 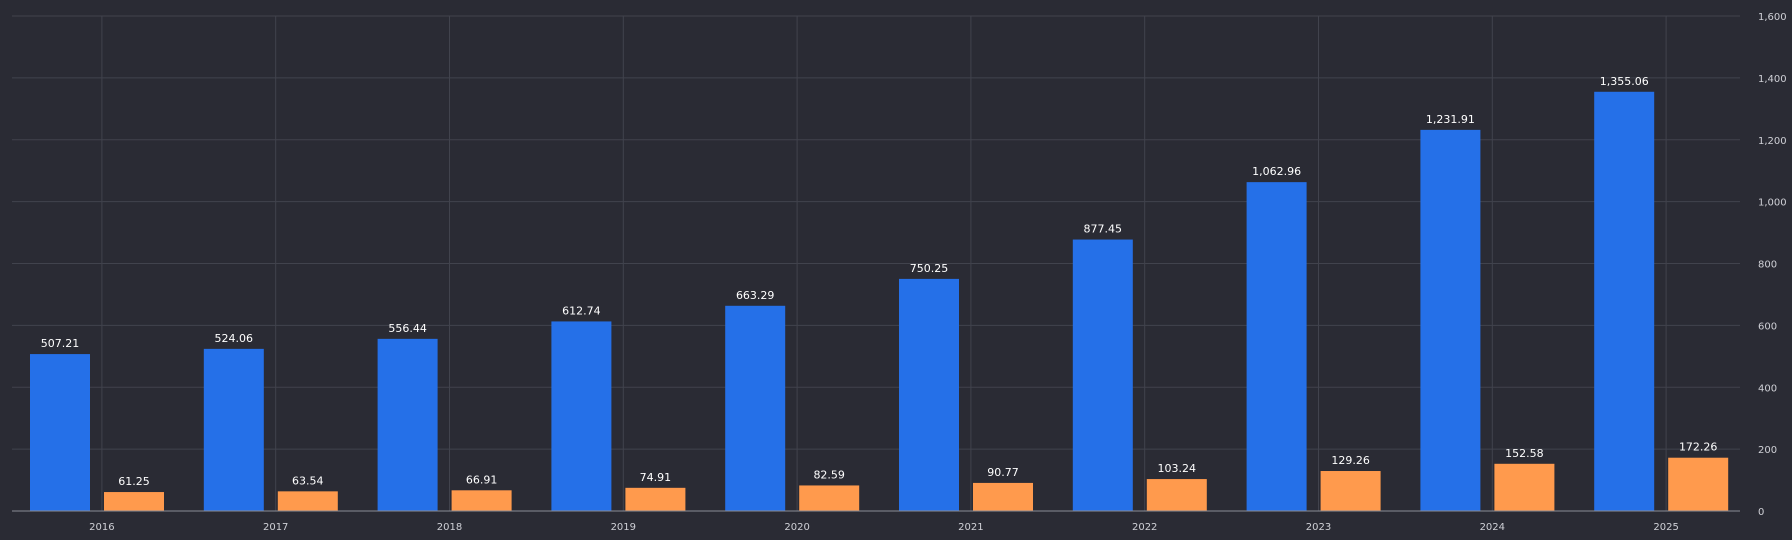 I want to click on bar-value-label: 524.06, so click(x=234, y=338).